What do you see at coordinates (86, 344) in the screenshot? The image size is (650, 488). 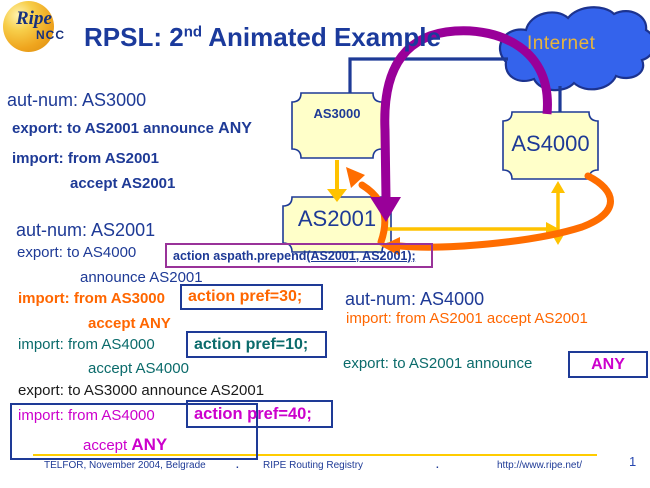 I see `policy-as2001-import-as4000: import: from AS4000` at bounding box center [86, 344].